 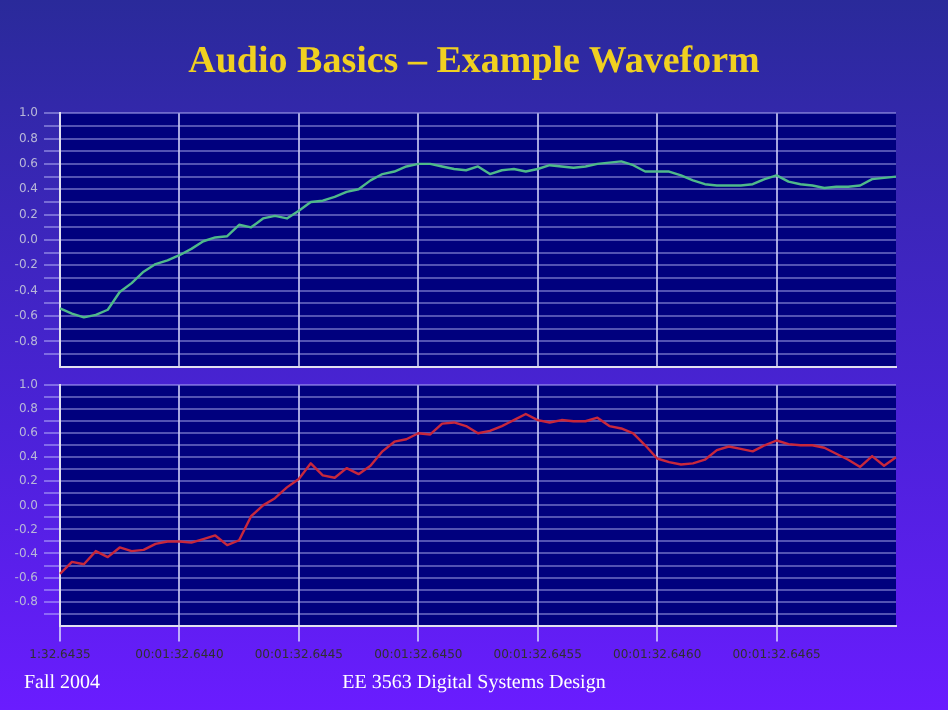 What do you see at coordinates (474, 62) in the screenshot?
I see `chart-title: Audio Basics – Example Waveform` at bounding box center [474, 62].